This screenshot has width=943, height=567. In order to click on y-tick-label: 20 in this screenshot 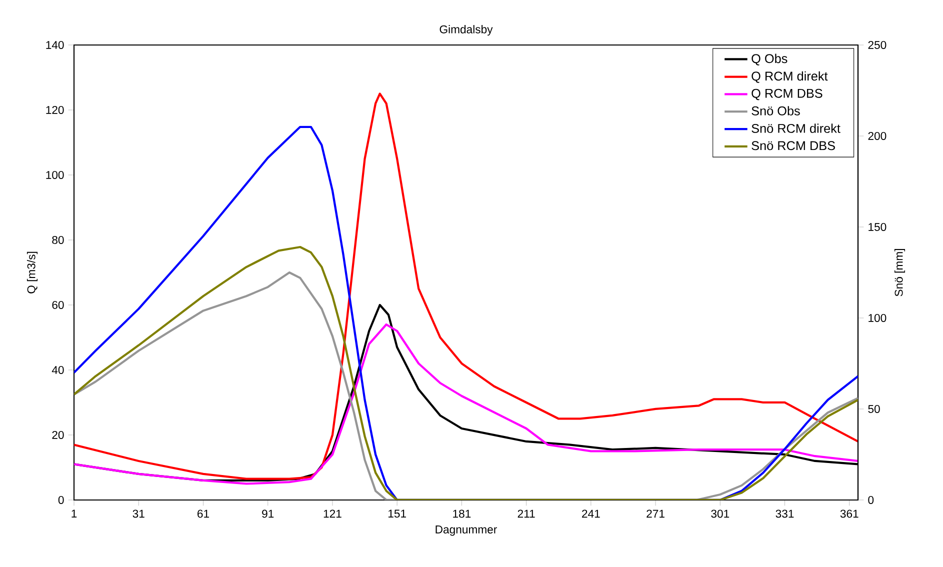, I will do `click(58, 434)`.